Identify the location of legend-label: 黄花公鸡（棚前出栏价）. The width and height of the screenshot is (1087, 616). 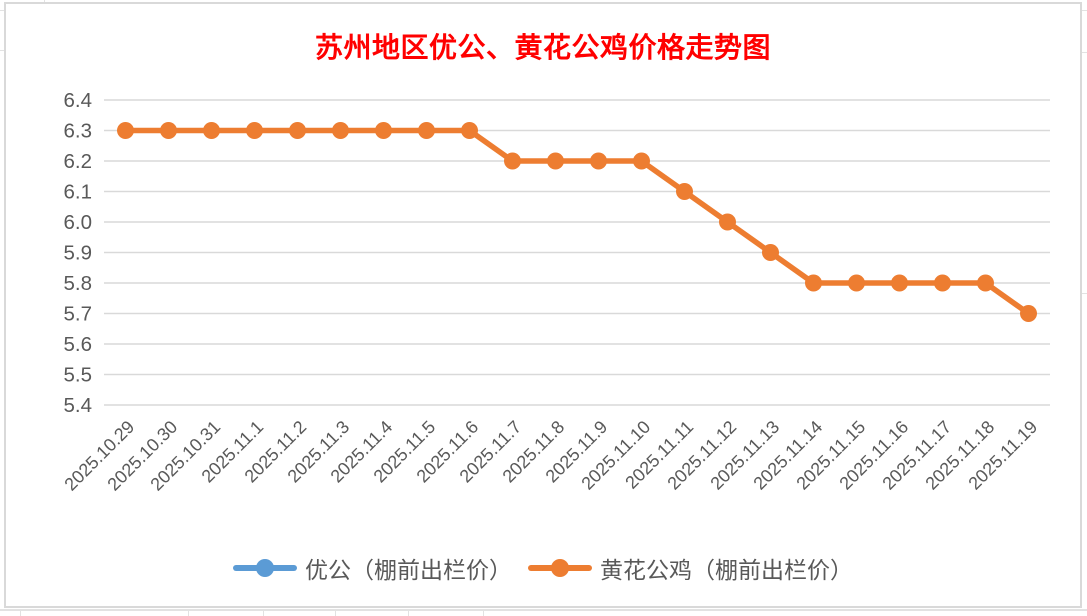
(726, 570).